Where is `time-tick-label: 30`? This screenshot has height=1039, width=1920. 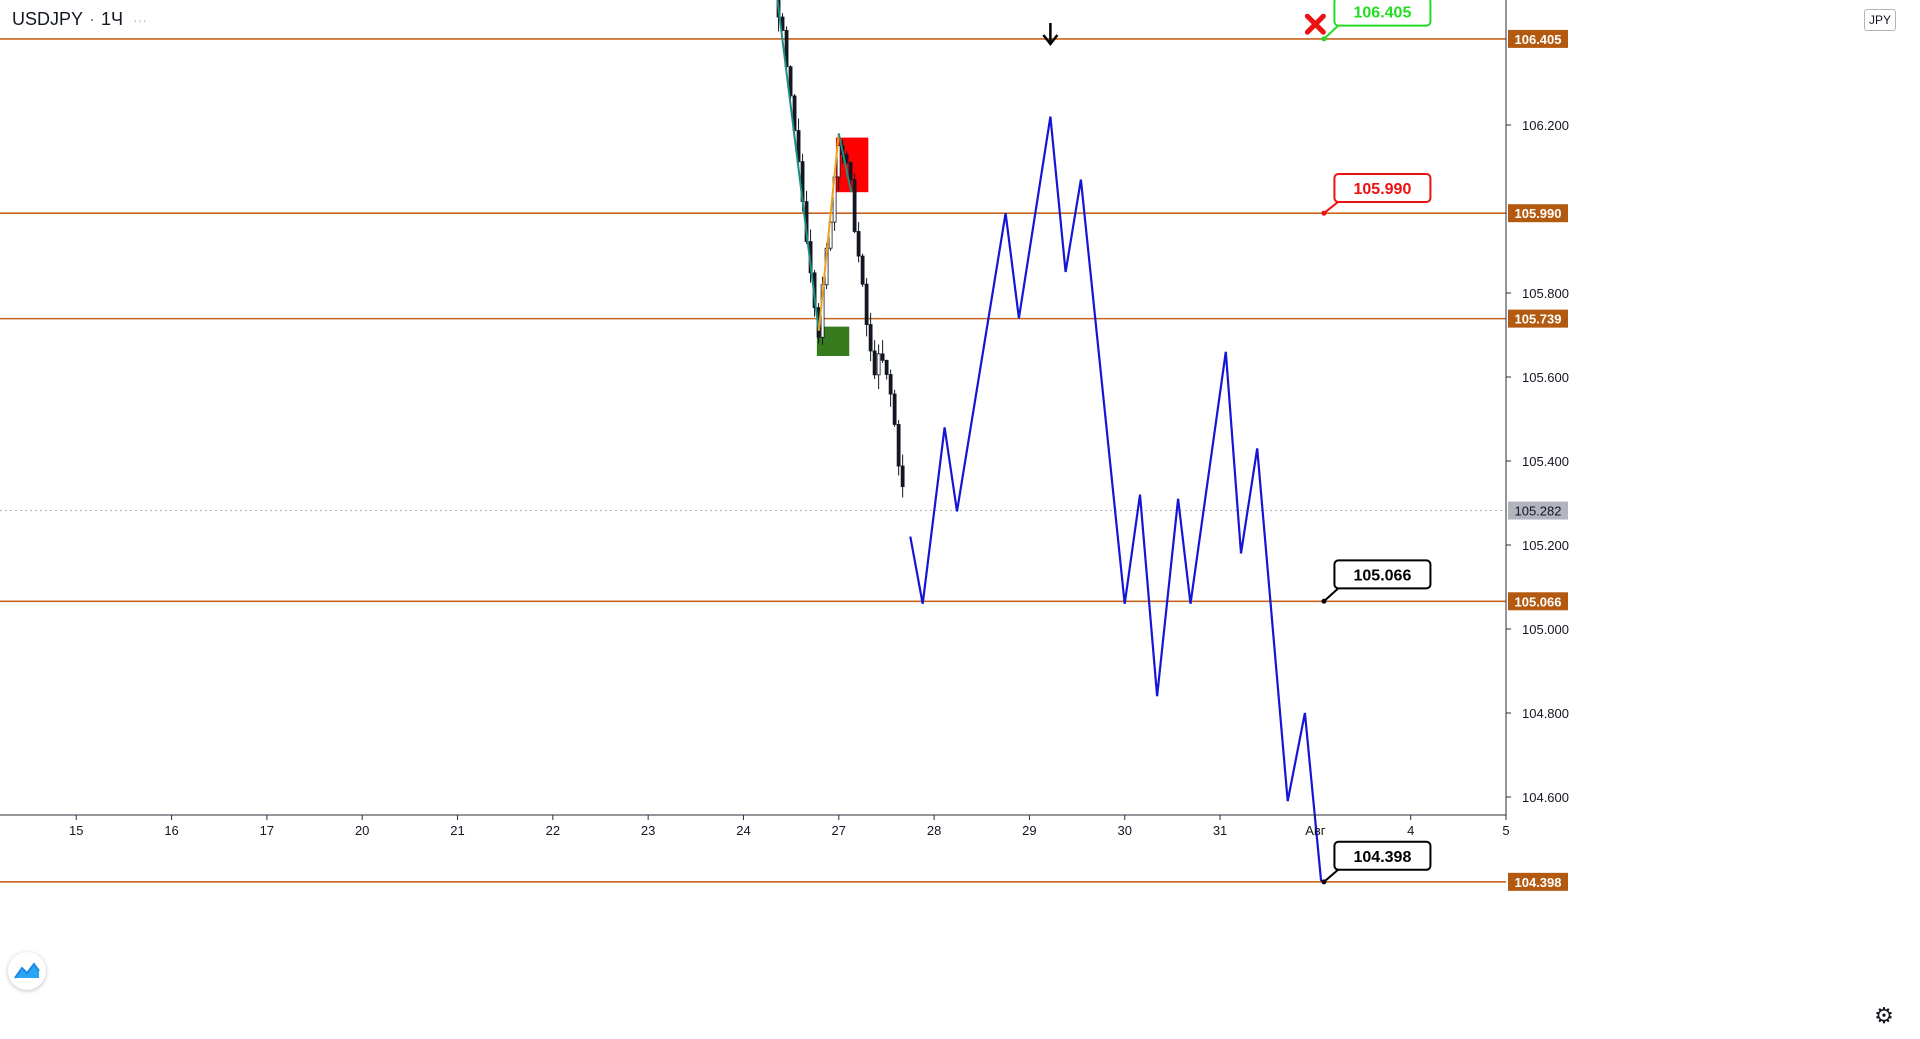
time-tick-label: 30 is located at coordinates (1124, 830).